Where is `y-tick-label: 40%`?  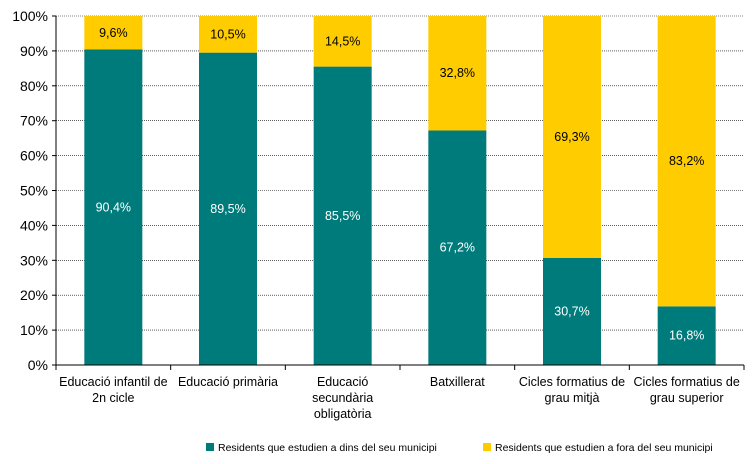 y-tick-label: 40% is located at coordinates (34, 225).